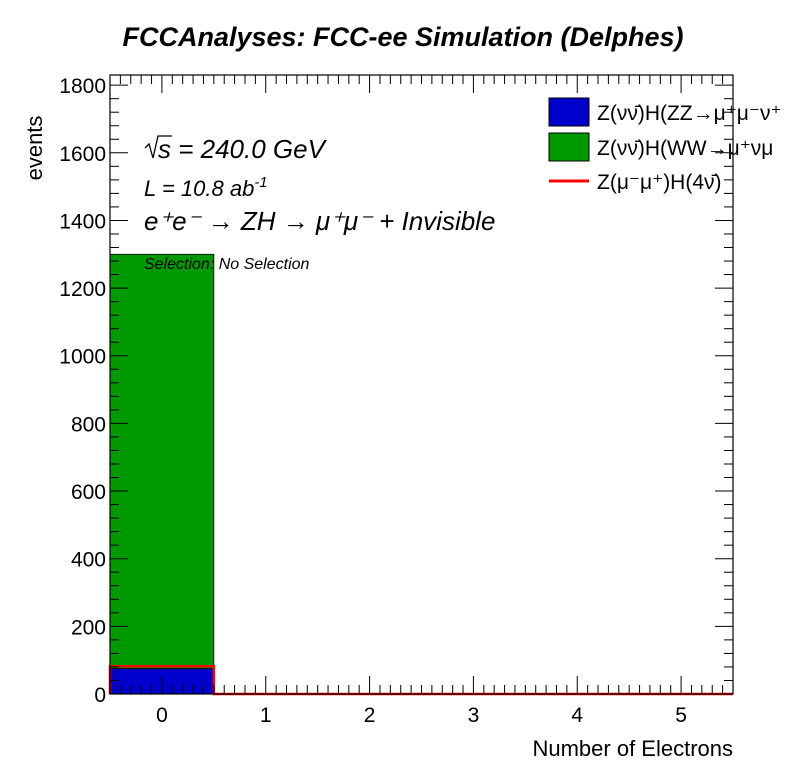  What do you see at coordinates (88, 492) in the screenshot?
I see `y-tick-label: 600` at bounding box center [88, 492].